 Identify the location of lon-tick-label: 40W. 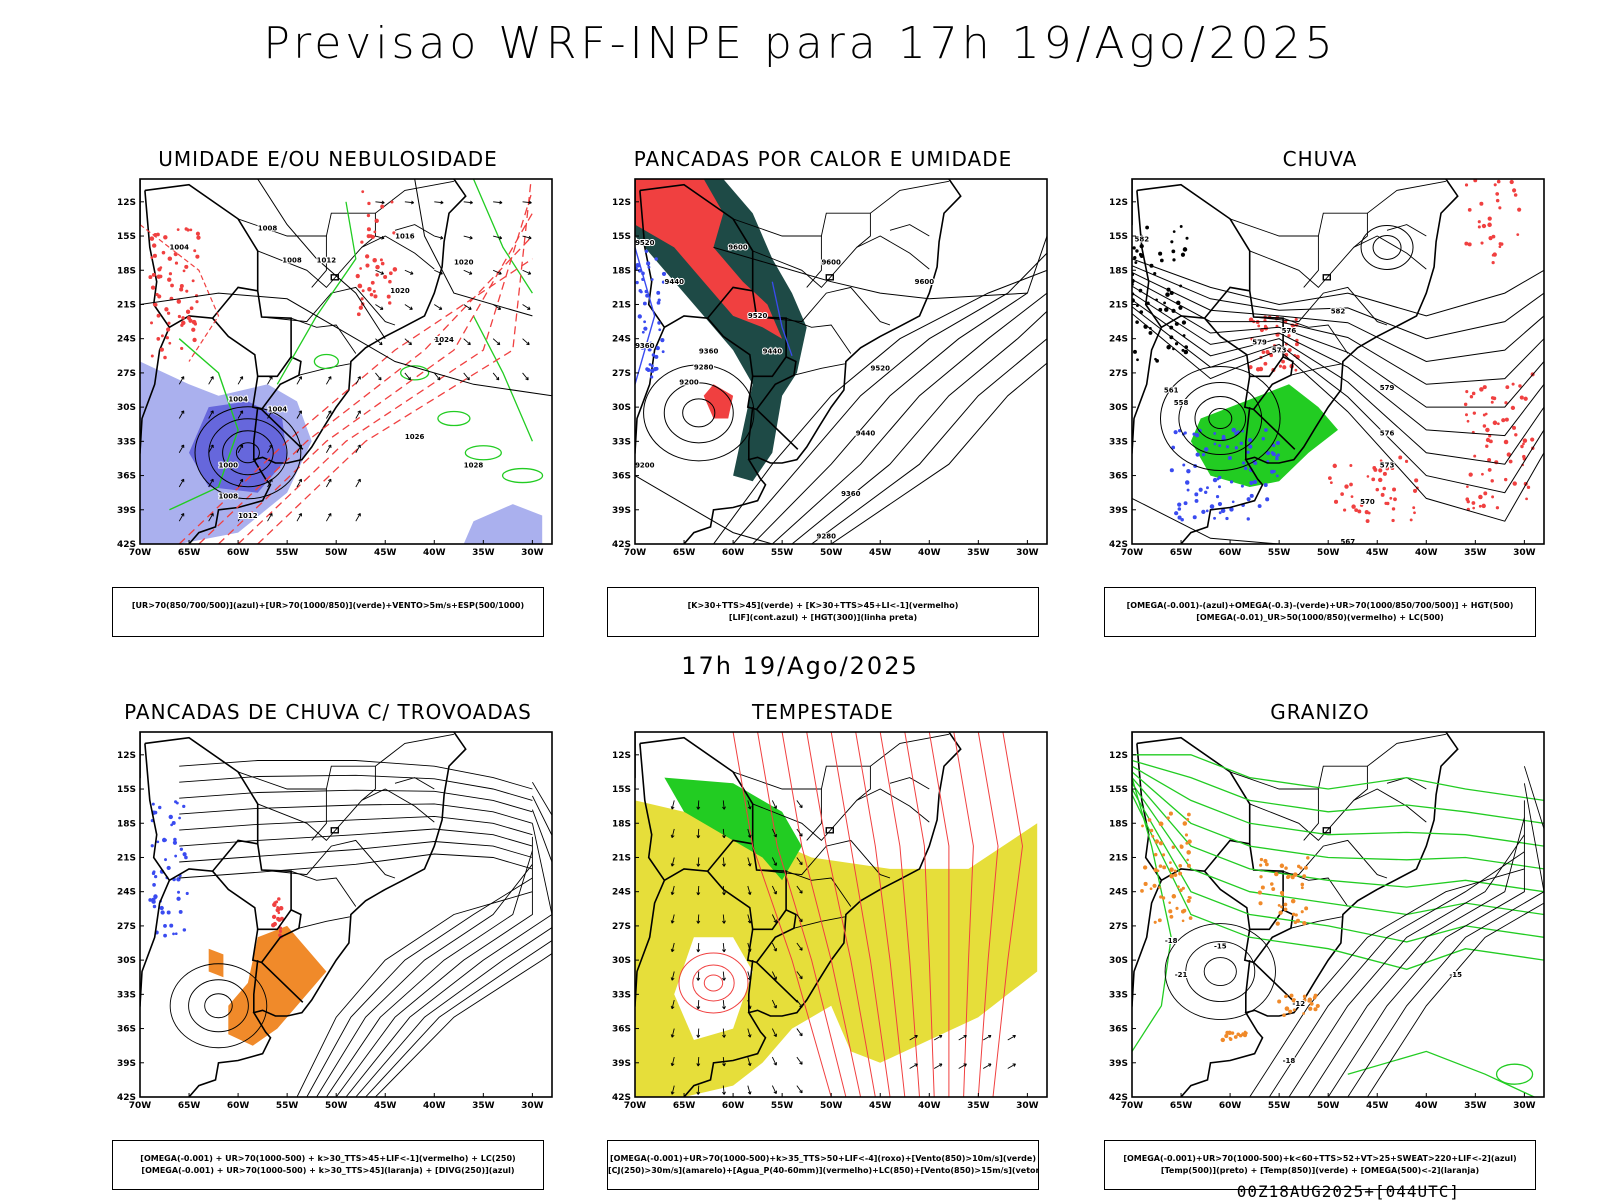
(1426, 553).